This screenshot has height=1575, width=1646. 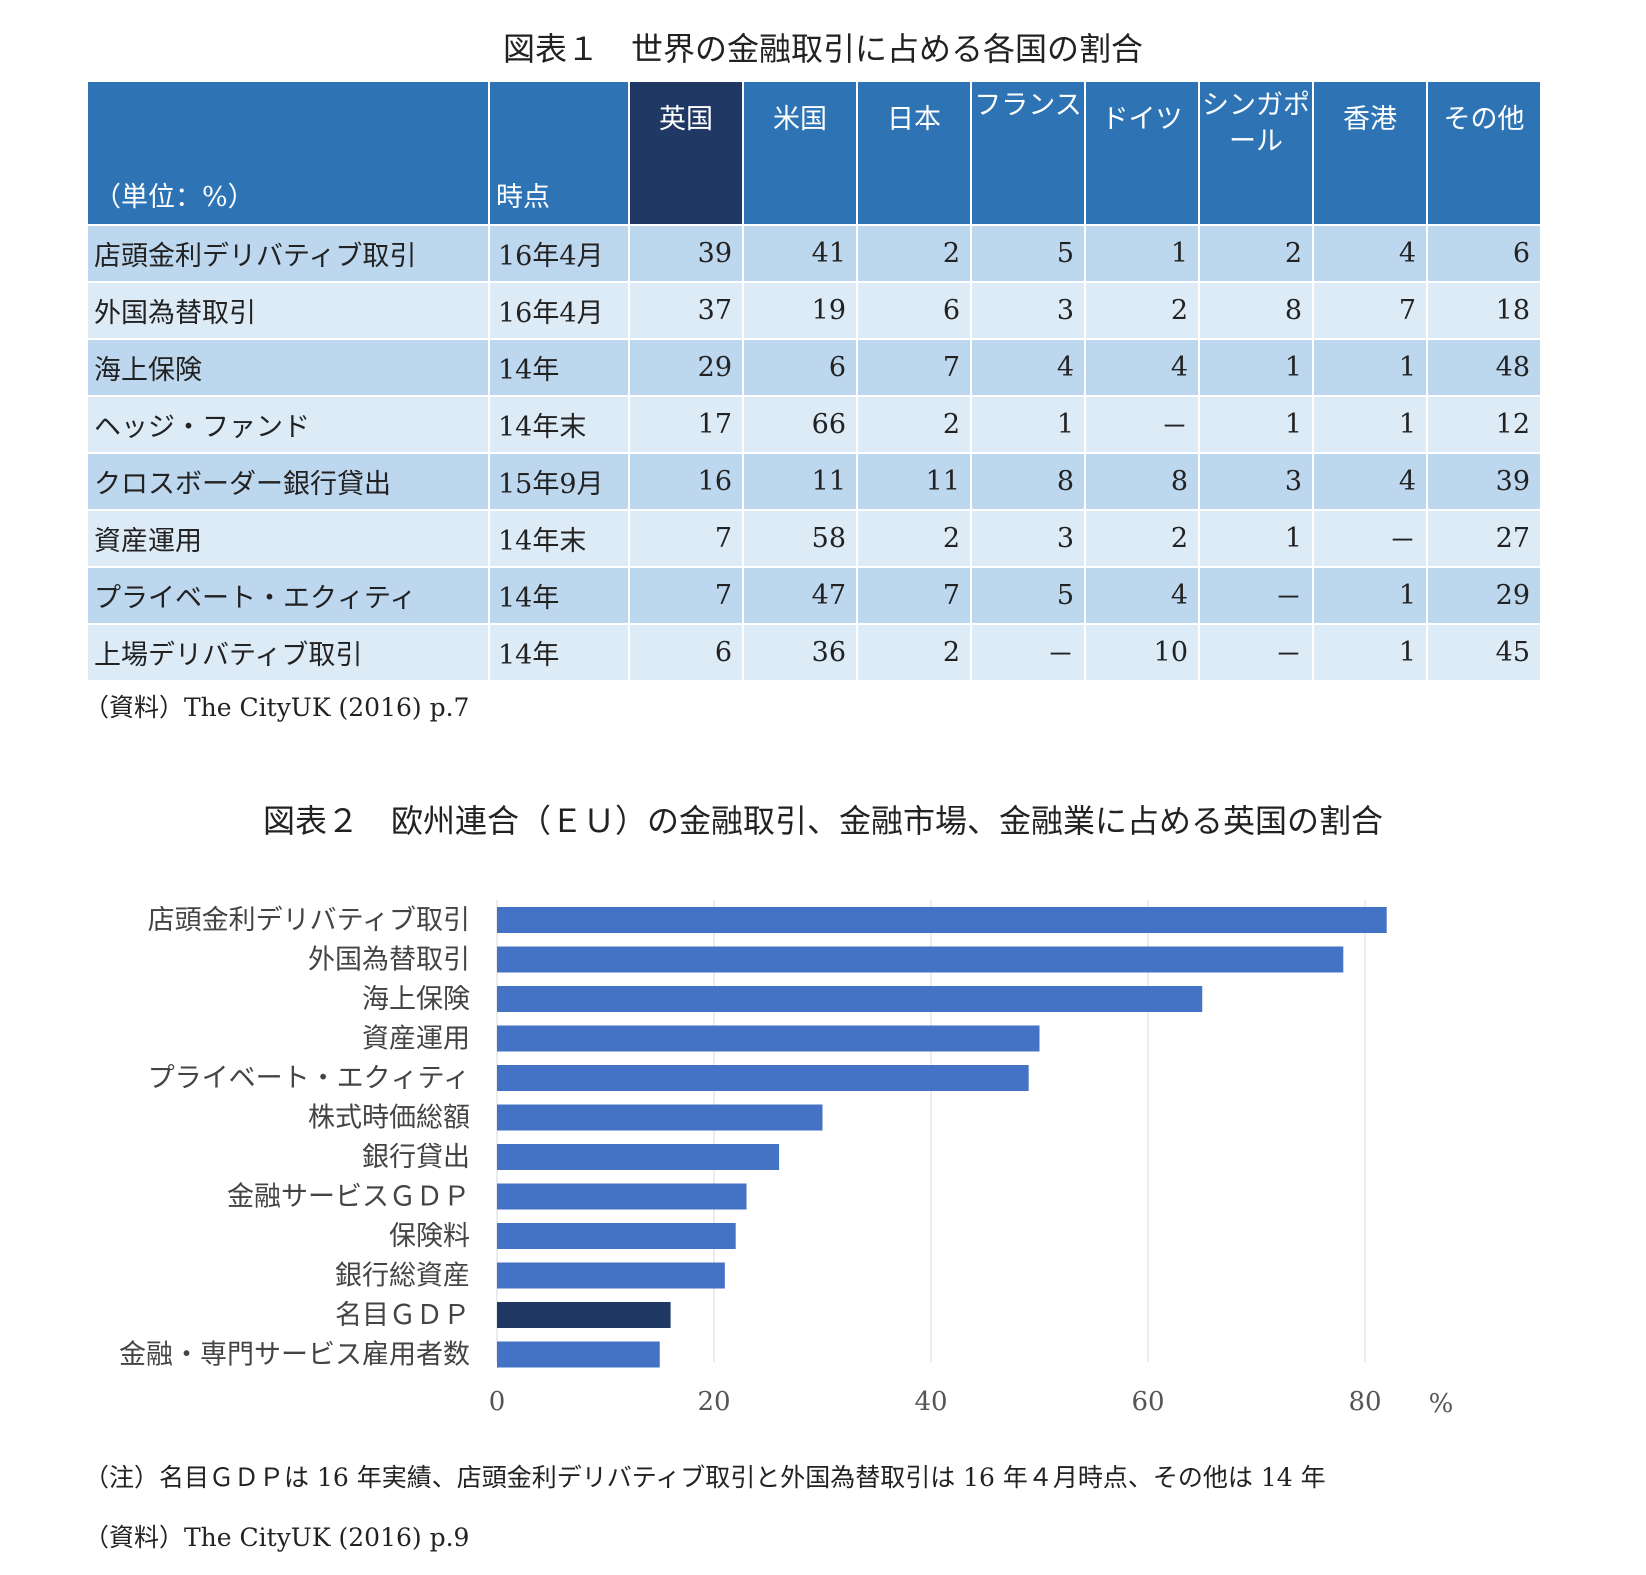 I want to click on value-cell: 45, so click(x=1484, y=652).